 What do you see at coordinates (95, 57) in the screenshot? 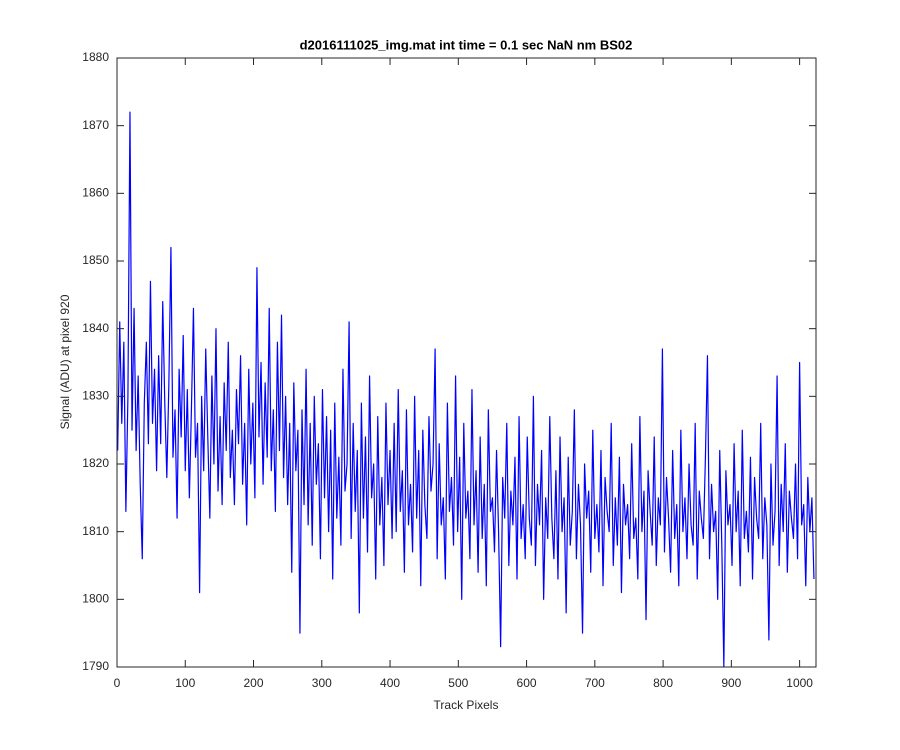
I see `y-tick-label: 1880` at bounding box center [95, 57].